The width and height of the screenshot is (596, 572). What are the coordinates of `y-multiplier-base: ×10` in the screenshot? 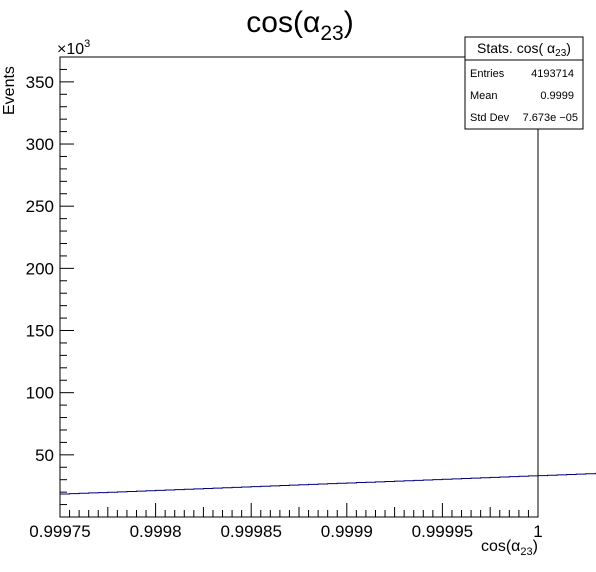 It's located at (70, 49).